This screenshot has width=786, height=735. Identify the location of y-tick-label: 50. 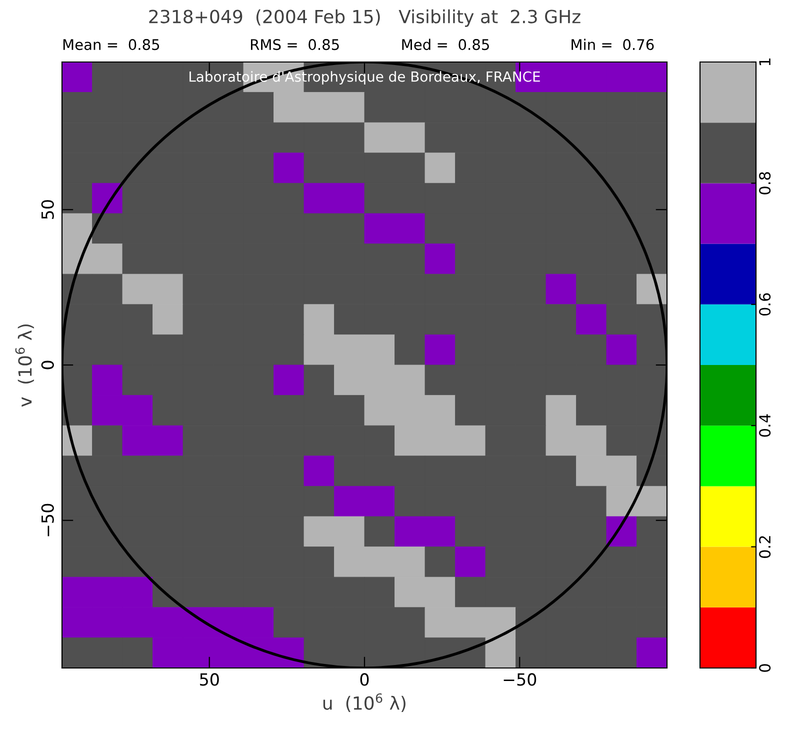
(47, 209).